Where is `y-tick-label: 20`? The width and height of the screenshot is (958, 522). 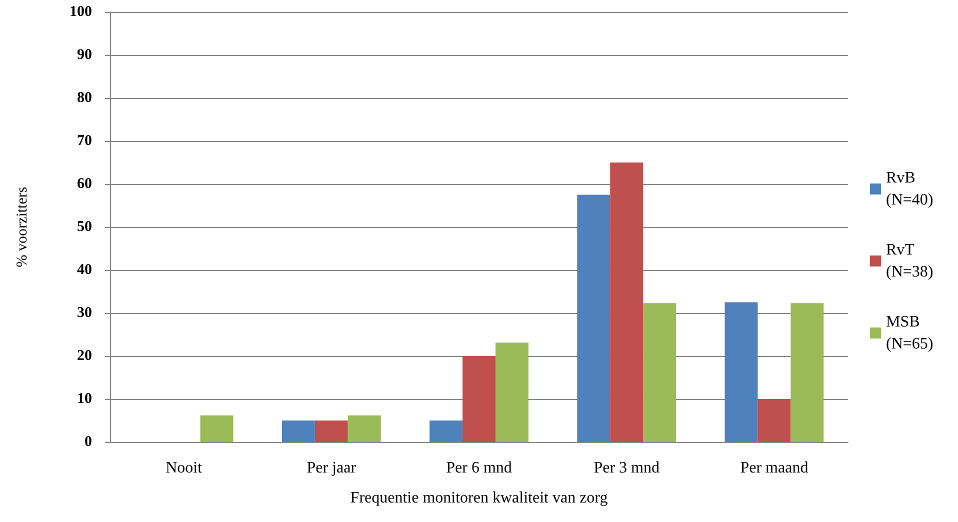 y-tick-label: 20 is located at coordinates (84, 356).